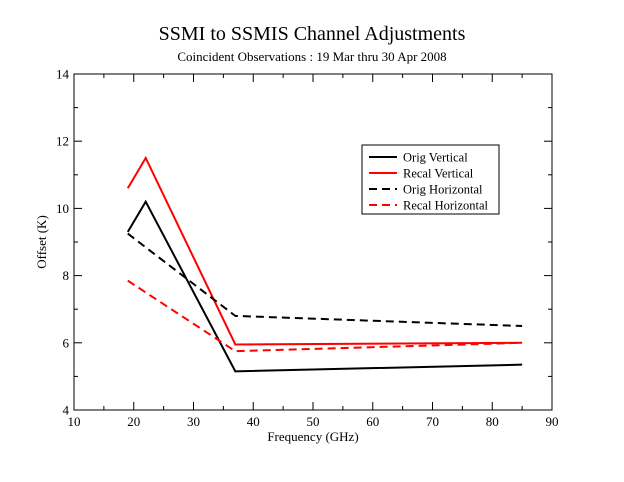 The image size is (624, 482). What do you see at coordinates (313, 421) in the screenshot?
I see `x-tick-label: 50` at bounding box center [313, 421].